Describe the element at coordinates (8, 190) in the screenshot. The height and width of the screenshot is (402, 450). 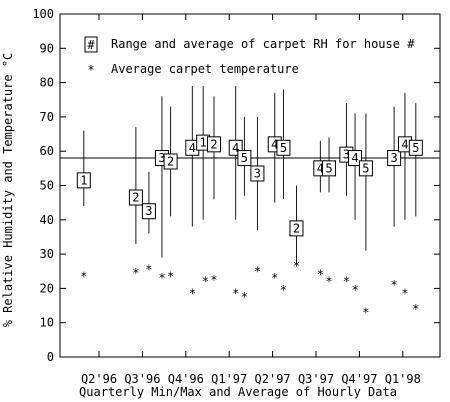
I see `y-axis-title: % Relative Humidity and Temperature °C` at that location.